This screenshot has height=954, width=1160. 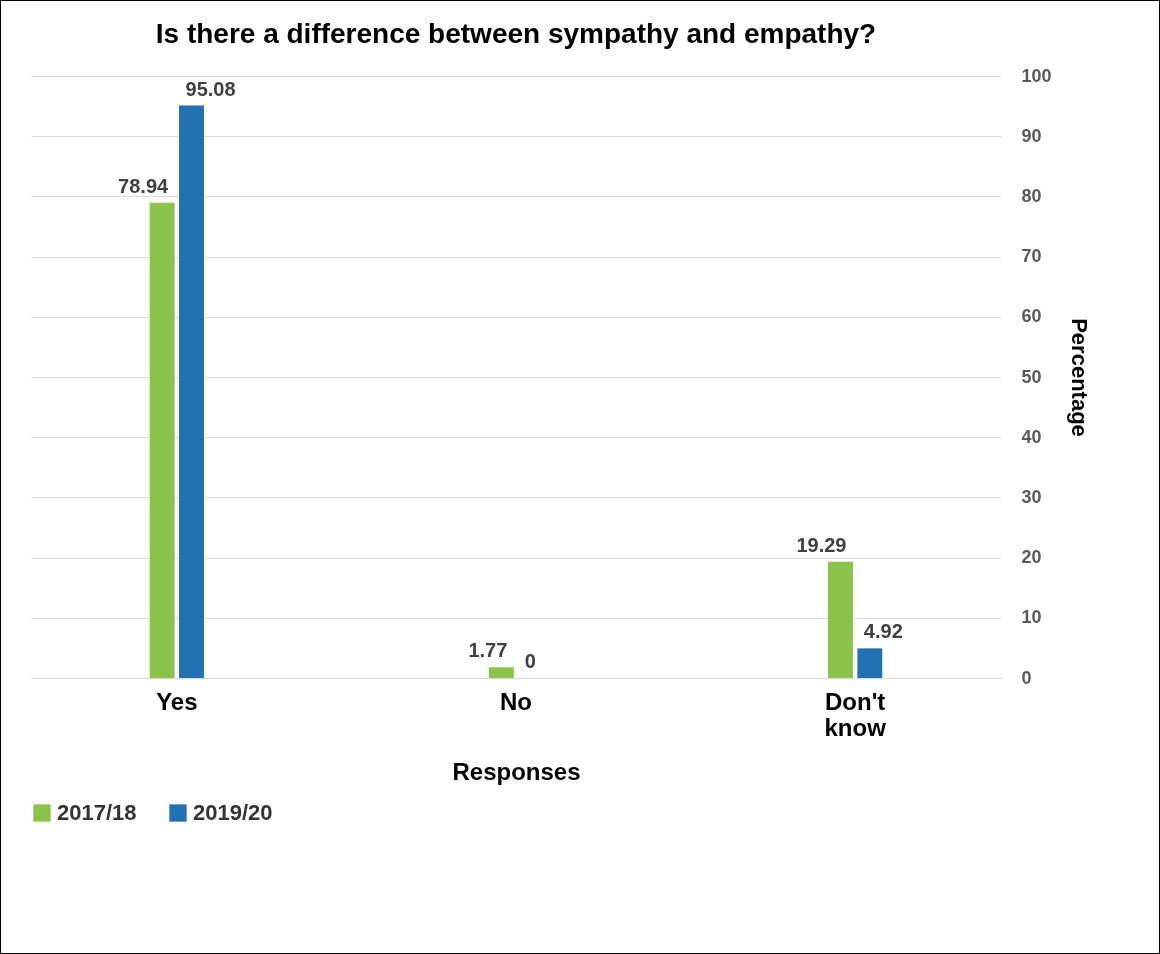 What do you see at coordinates (177, 701) in the screenshot?
I see `x-tick-label: Yes` at bounding box center [177, 701].